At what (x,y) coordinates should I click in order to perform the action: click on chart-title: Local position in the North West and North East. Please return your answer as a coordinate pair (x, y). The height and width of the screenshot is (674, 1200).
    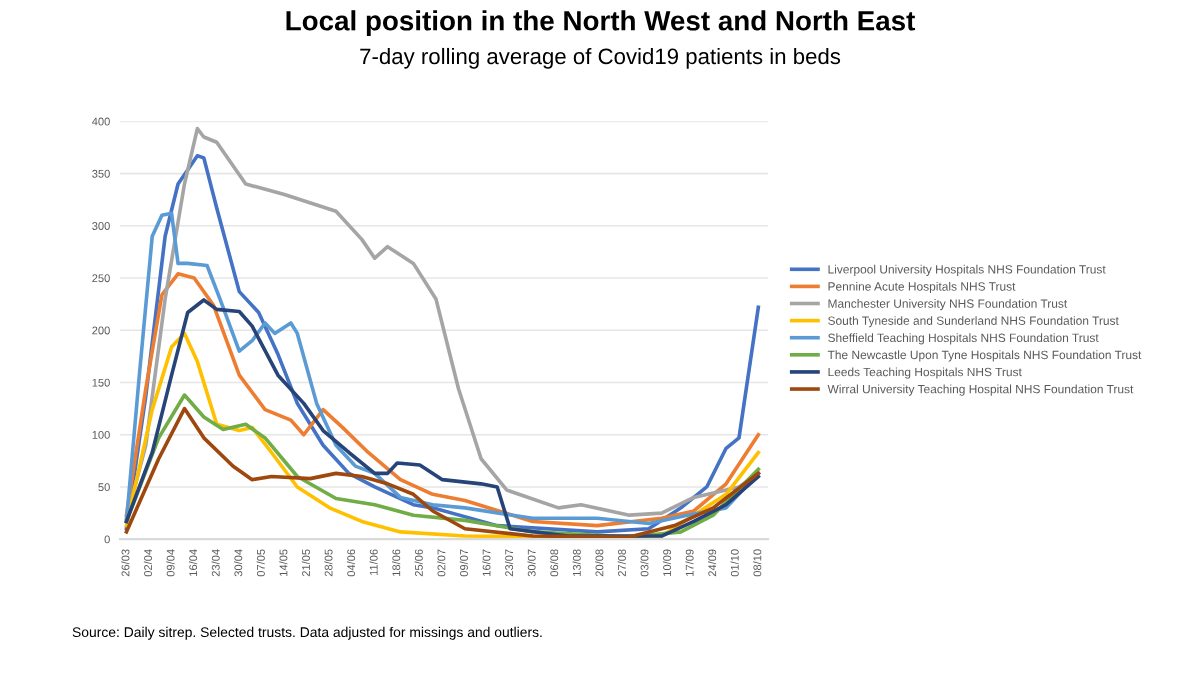
    Looking at the image, I should click on (601, 23).